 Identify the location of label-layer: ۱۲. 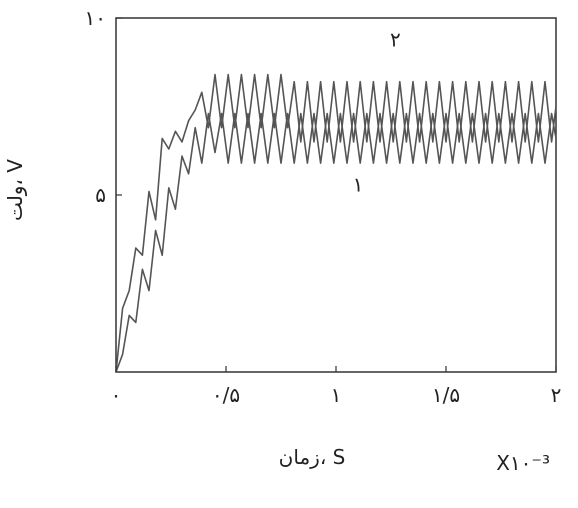
(377, 111).